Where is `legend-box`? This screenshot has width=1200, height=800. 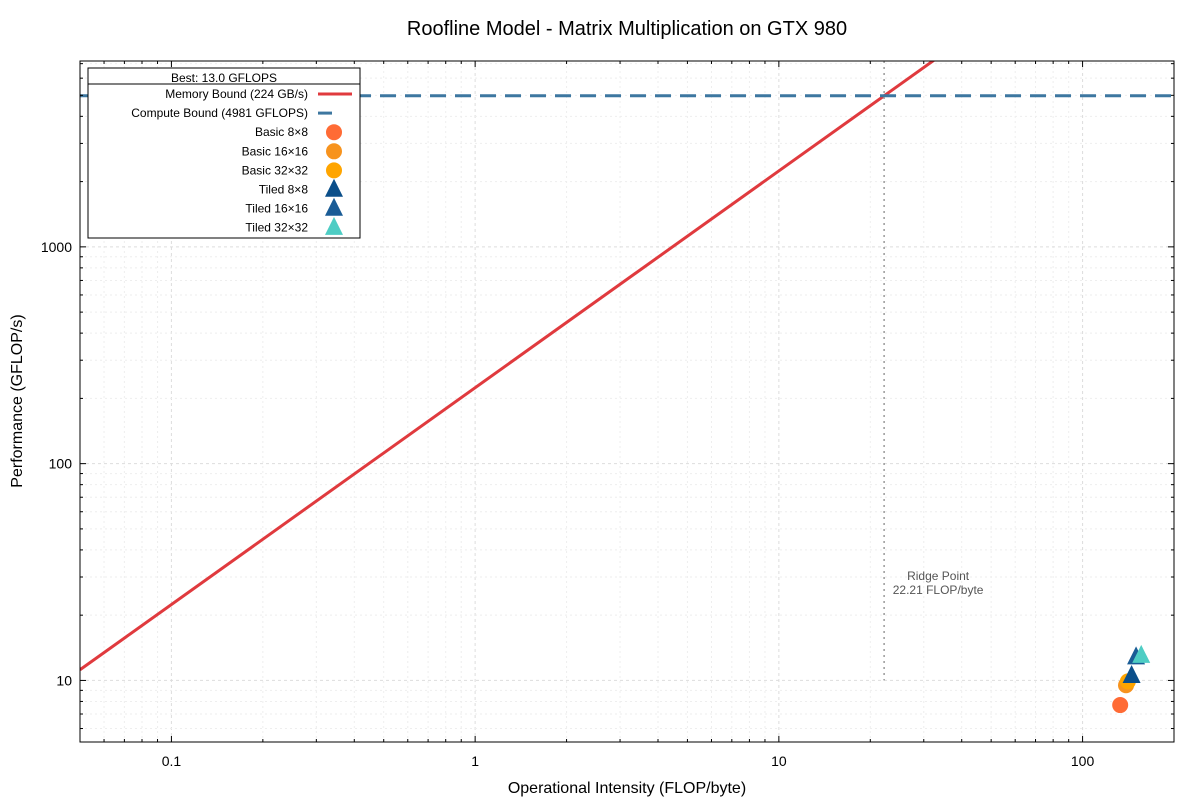
legend-box is located at coordinates (224, 153).